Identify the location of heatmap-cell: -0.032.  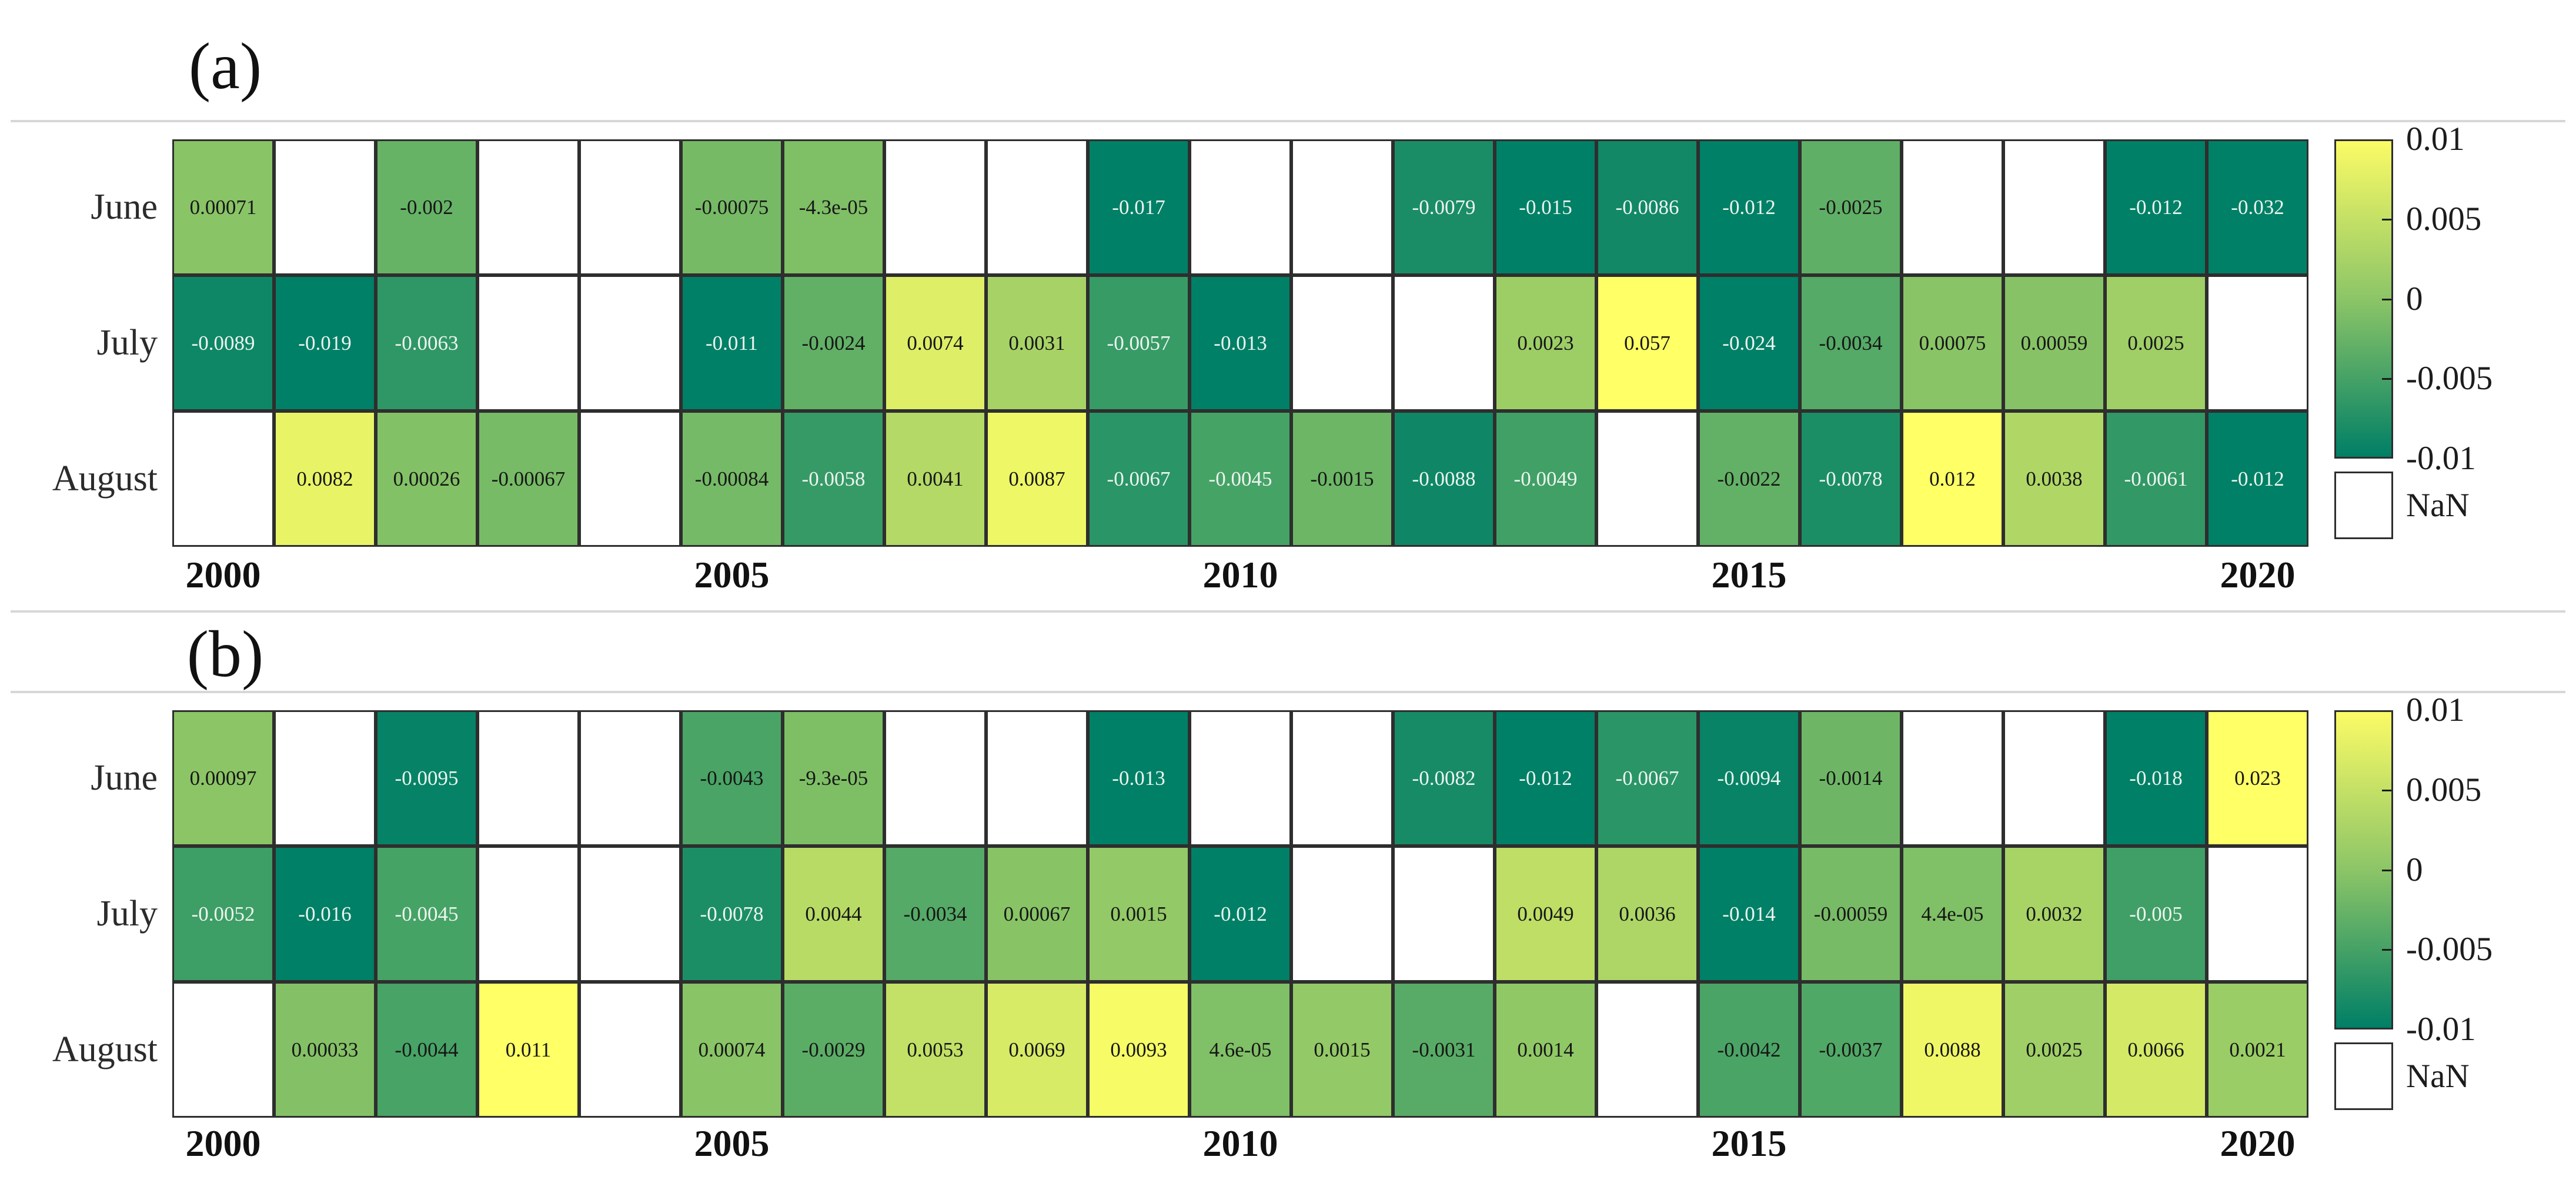
(2257, 207).